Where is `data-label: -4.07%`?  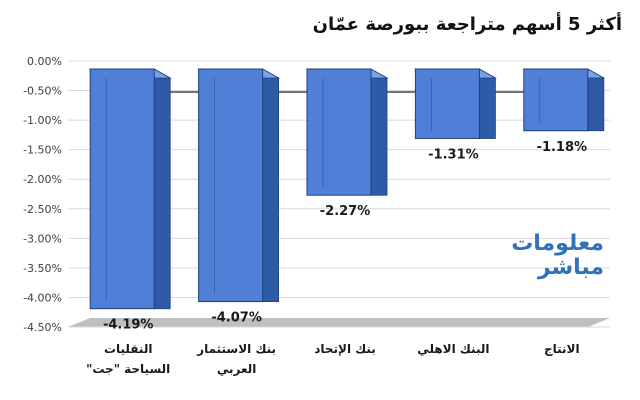
data-label: -4.07% is located at coordinates (236, 318).